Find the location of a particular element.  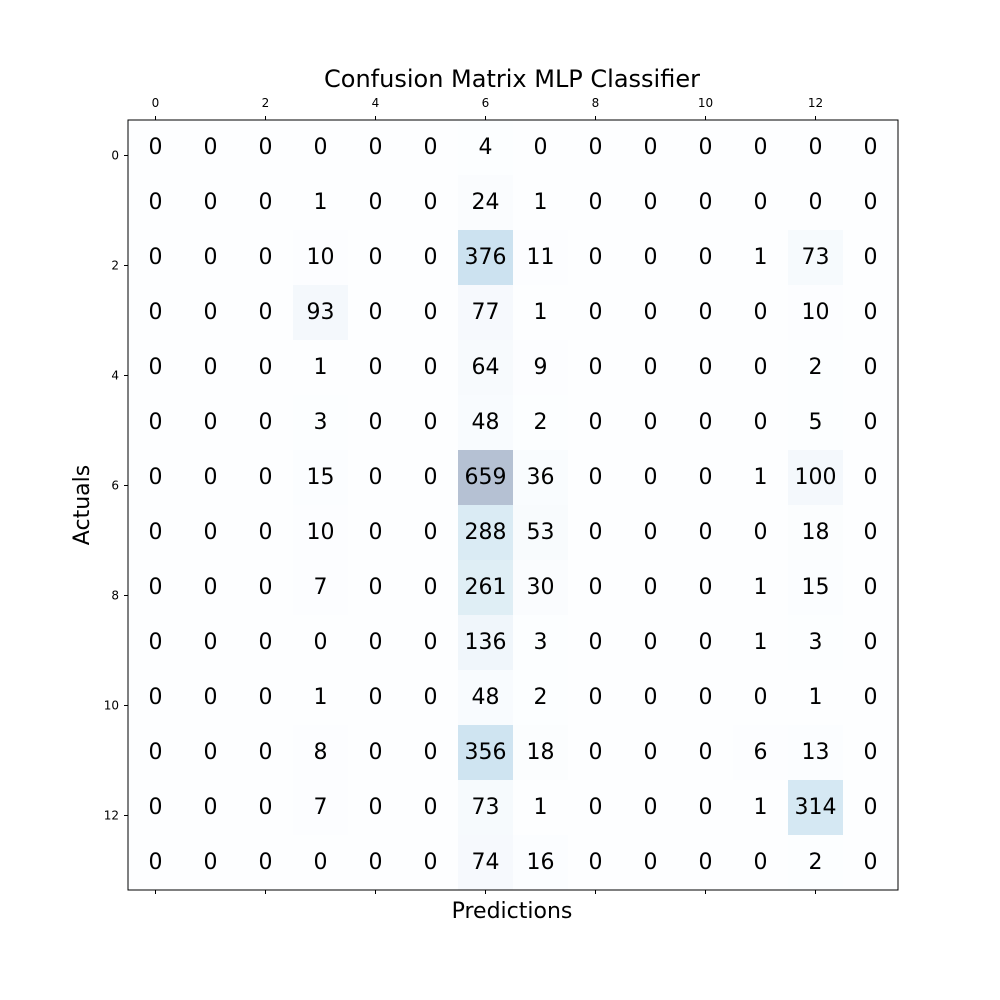

heatmap-cell-value: 64 is located at coordinates (486, 367).